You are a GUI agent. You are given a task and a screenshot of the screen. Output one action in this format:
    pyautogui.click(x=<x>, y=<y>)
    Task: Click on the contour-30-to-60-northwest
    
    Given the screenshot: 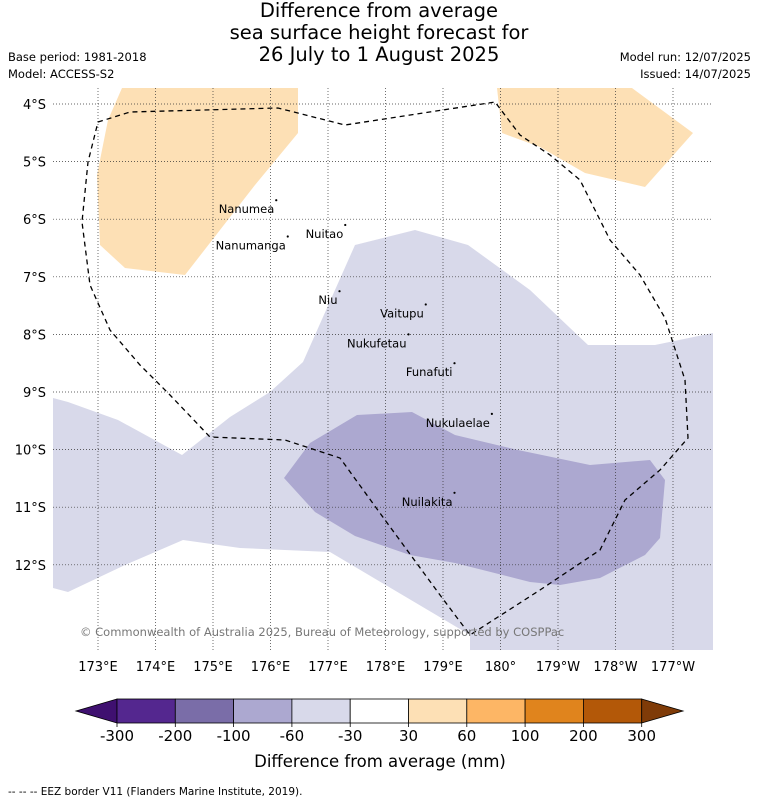 What is the action you would take?
    pyautogui.click(x=197, y=181)
    